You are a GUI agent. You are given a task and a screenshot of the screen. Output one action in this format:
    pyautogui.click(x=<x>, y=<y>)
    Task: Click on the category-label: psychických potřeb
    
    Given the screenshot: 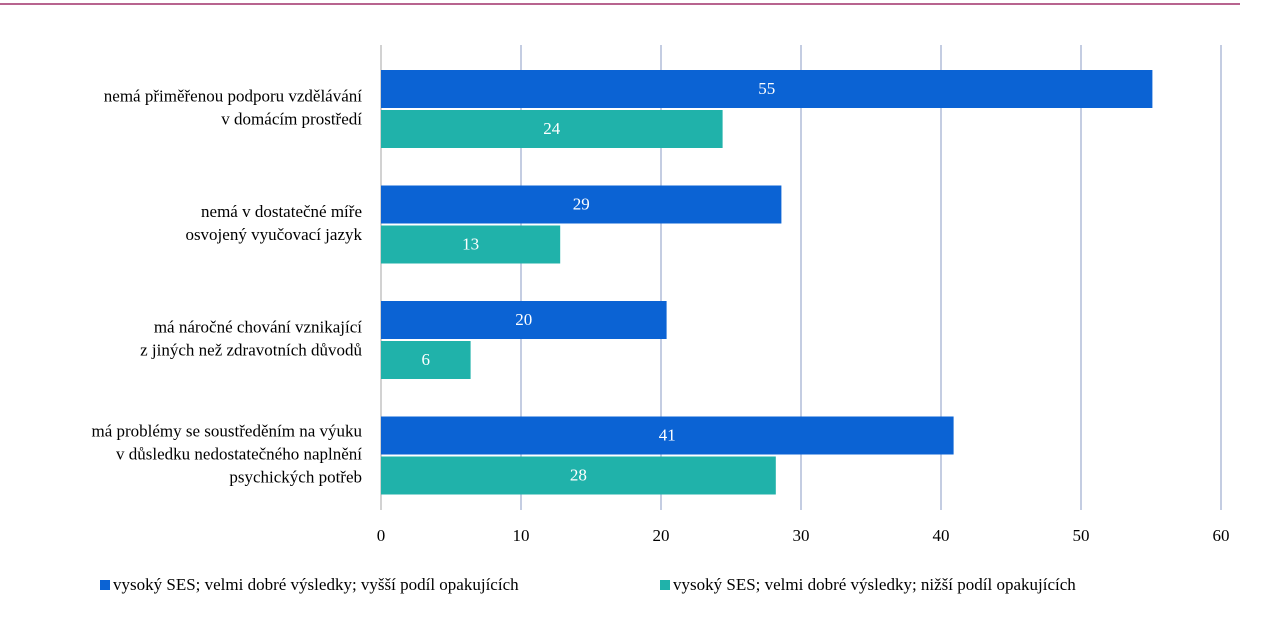 What is the action you would take?
    pyautogui.click(x=295, y=476)
    